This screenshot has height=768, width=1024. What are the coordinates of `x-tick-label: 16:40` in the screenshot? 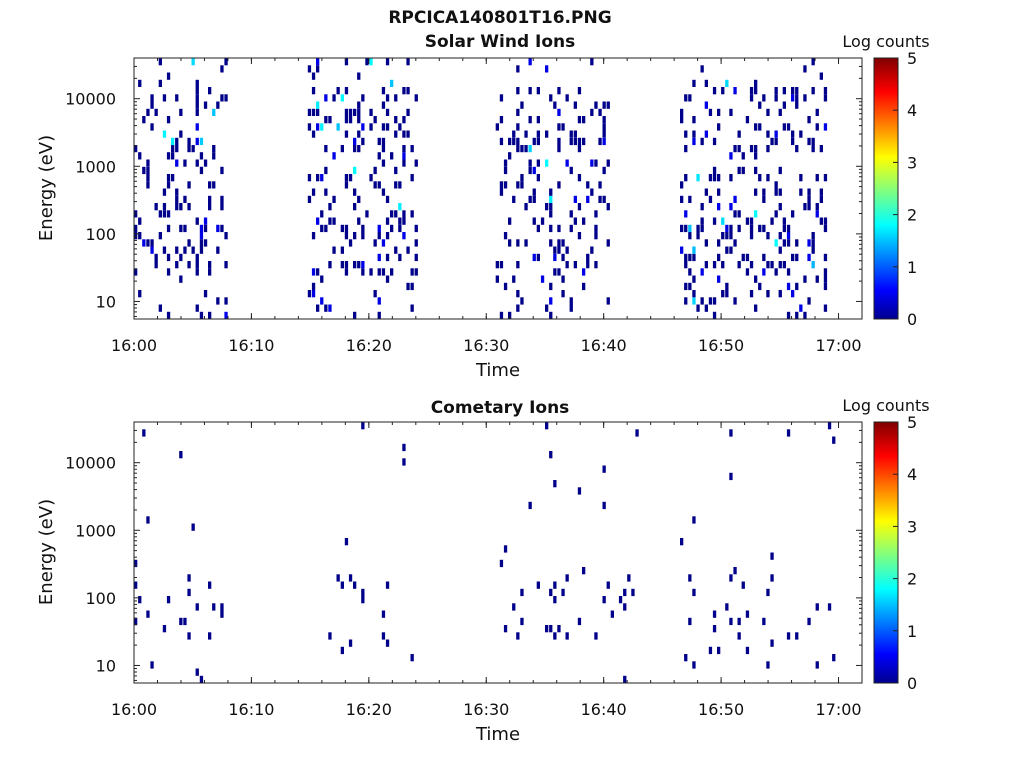 It's located at (604, 709).